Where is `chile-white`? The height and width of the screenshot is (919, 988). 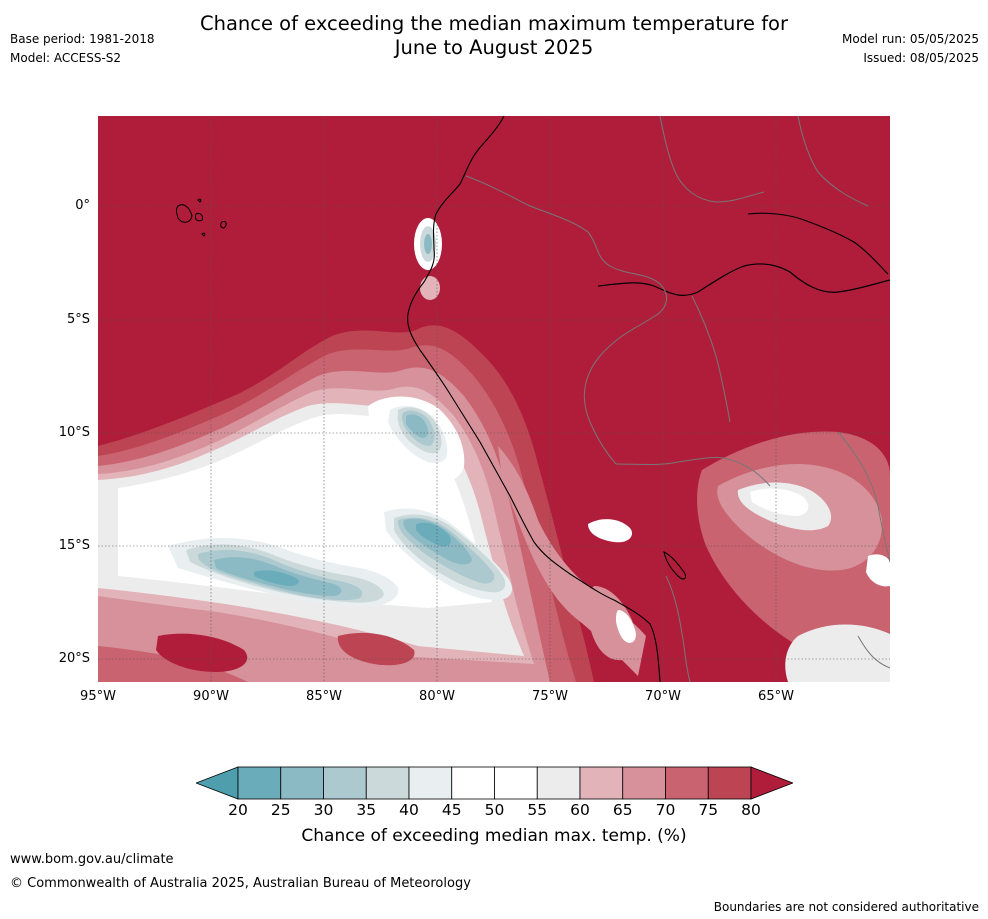
chile-white is located at coordinates (625, 626).